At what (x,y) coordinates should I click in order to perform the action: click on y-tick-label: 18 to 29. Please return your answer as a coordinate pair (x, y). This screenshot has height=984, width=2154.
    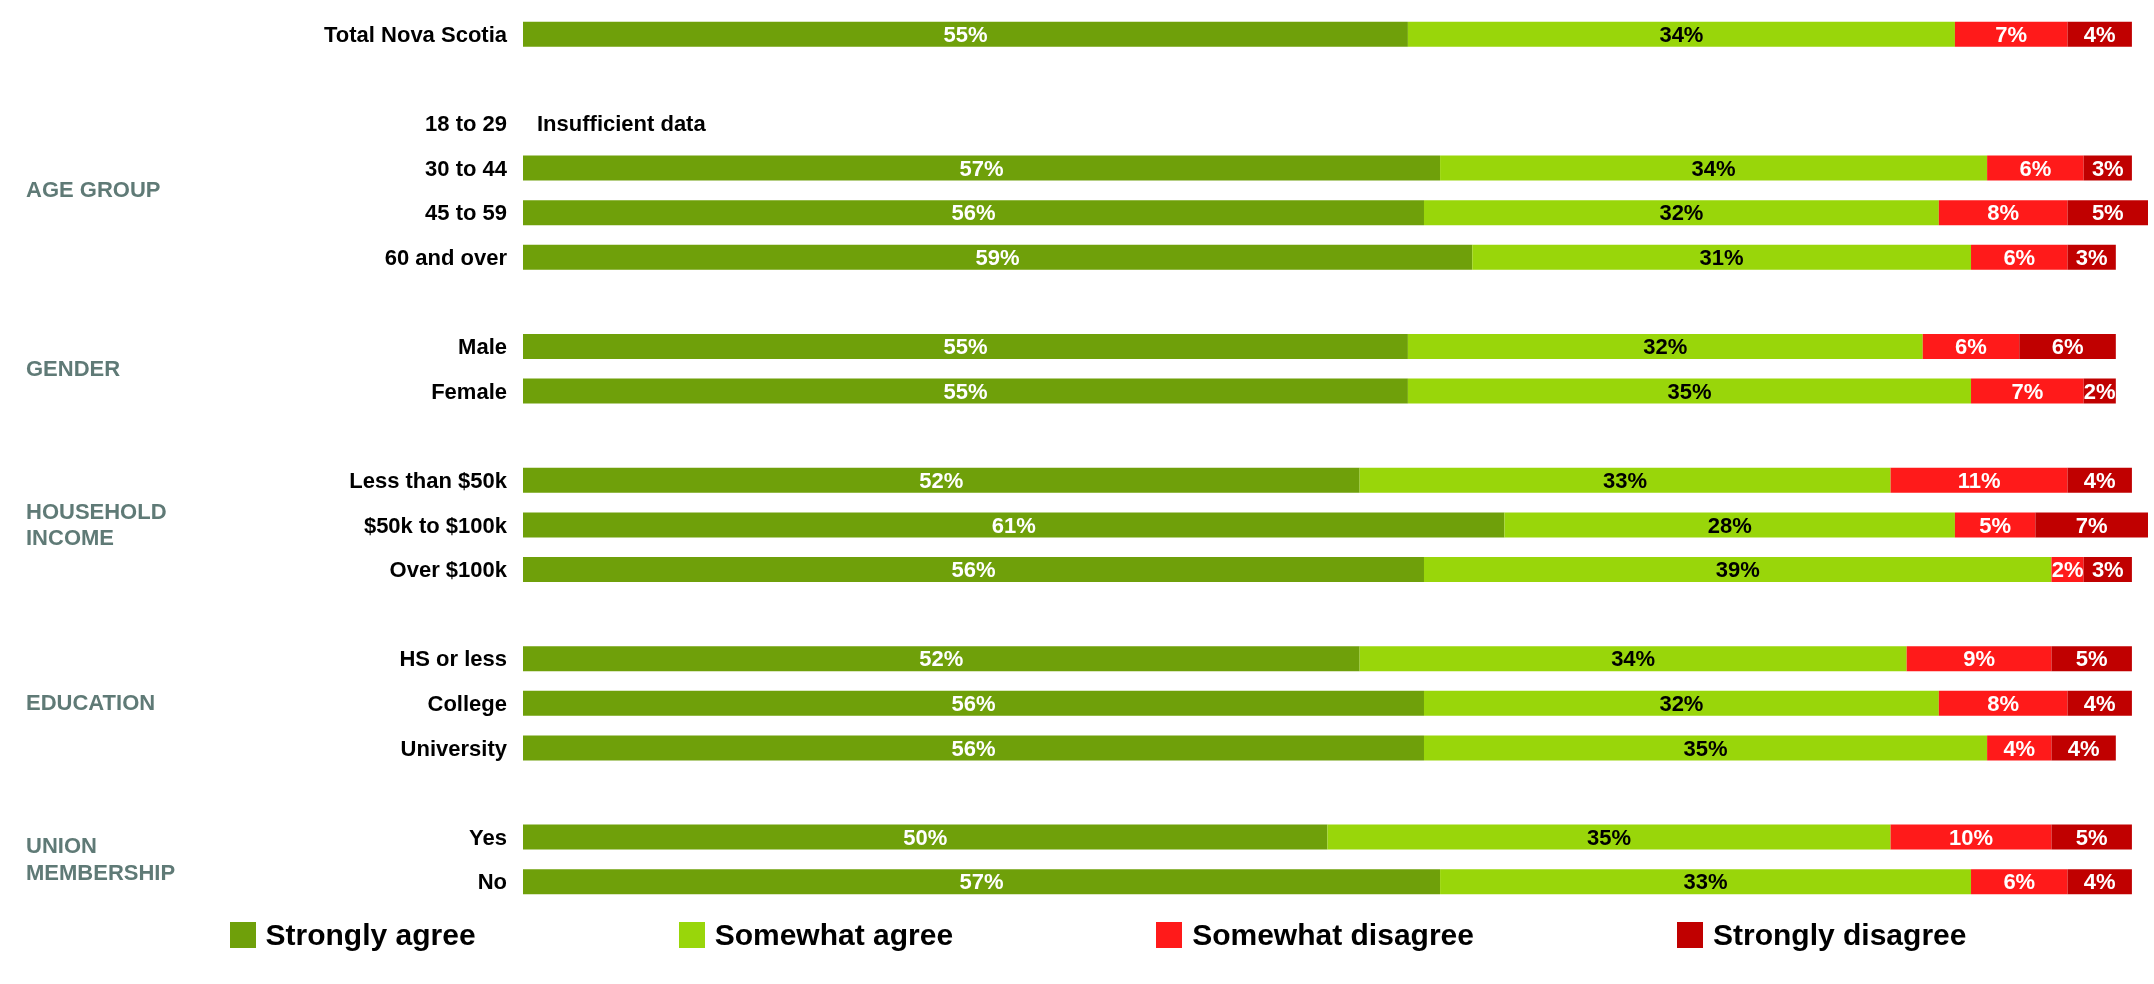
    Looking at the image, I should click on (466, 124).